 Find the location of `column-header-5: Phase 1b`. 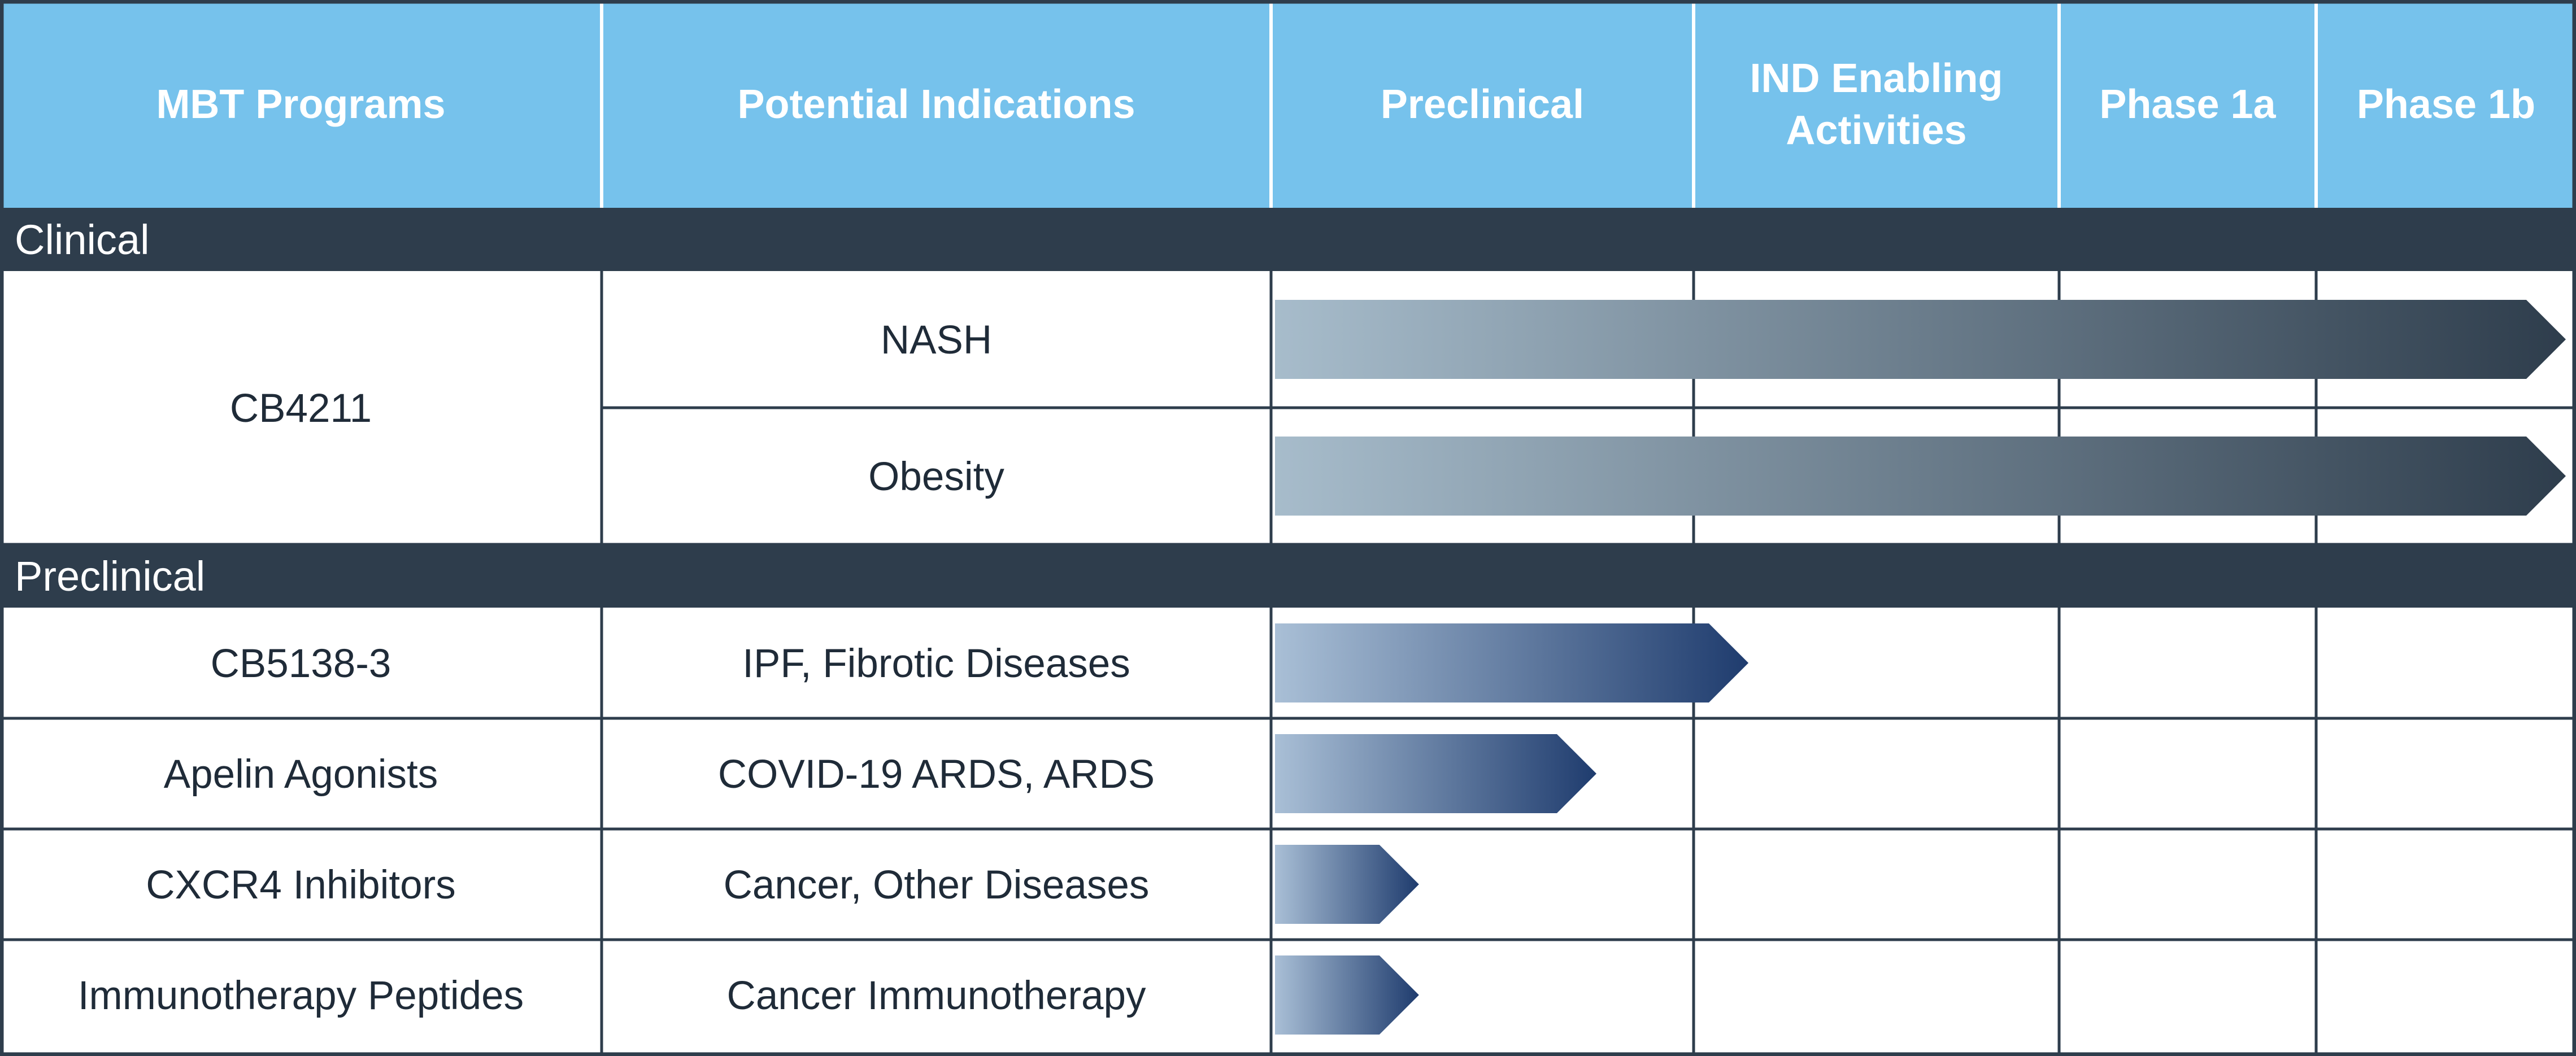

column-header-5: Phase 1b is located at coordinates (2446, 104).